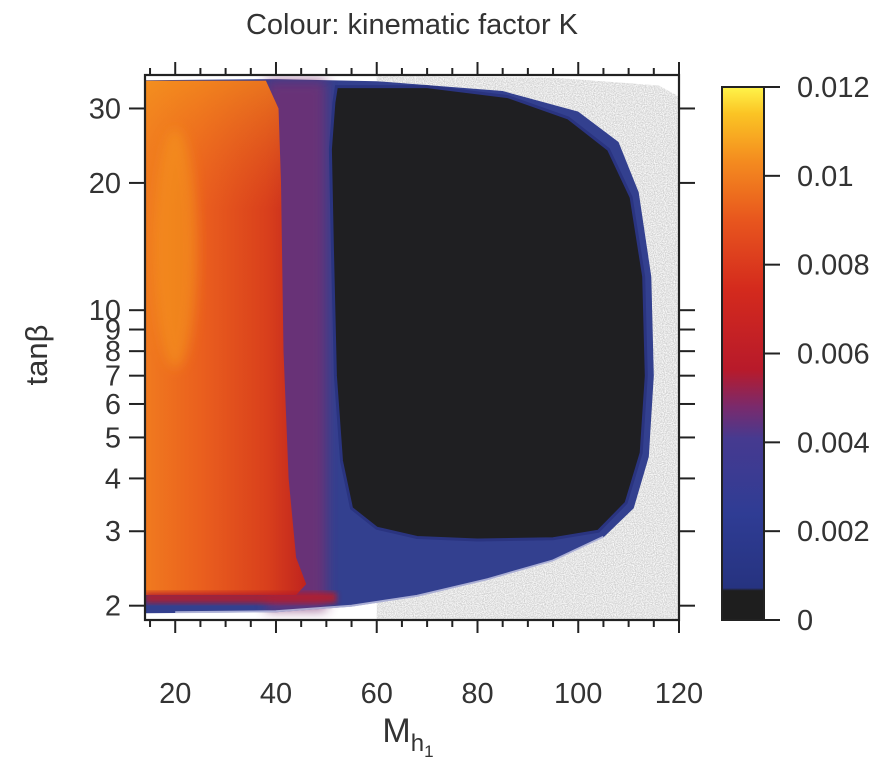  Describe the element at coordinates (113, 331) in the screenshot. I see `y-tick-label: 9` at that location.